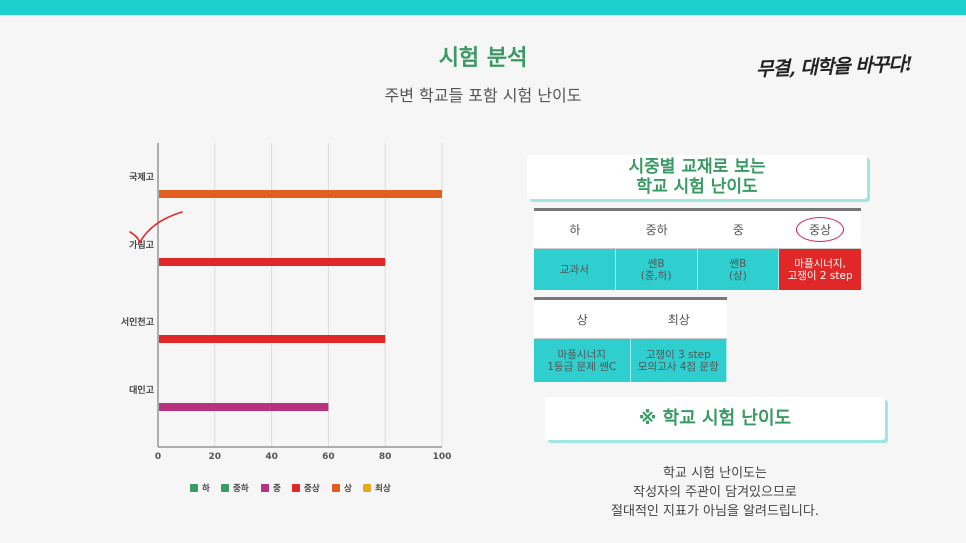 This screenshot has width=966, height=543. Describe the element at coordinates (385, 457) in the screenshot. I see `x-tick-label-80: 80` at that location.